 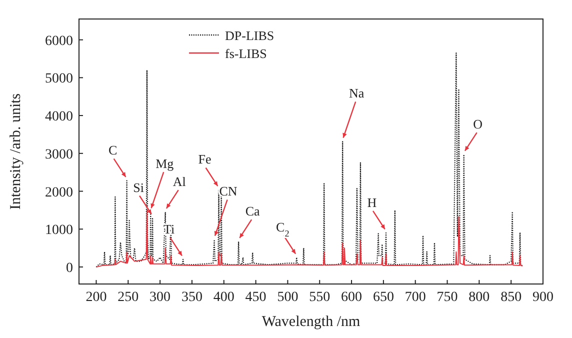 I want to click on x-tick-label: 350, so click(x=191, y=297).